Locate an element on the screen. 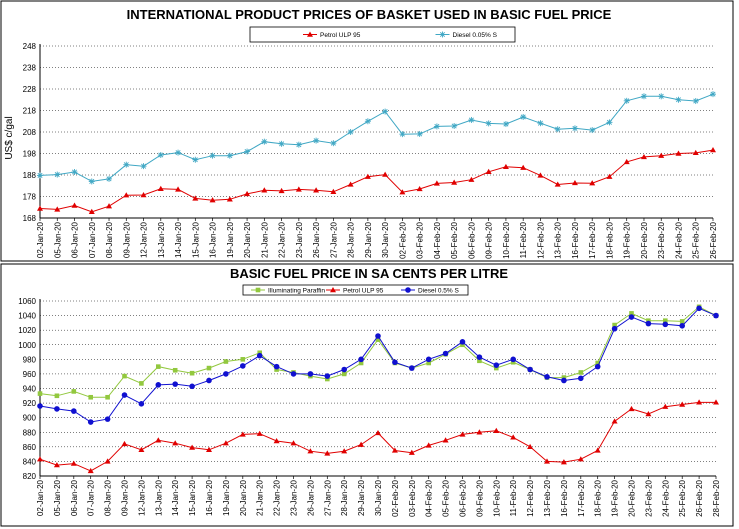 The width and height of the screenshot is (739, 529). x-tick-label: 22-Jan-20 is located at coordinates (282, 239).